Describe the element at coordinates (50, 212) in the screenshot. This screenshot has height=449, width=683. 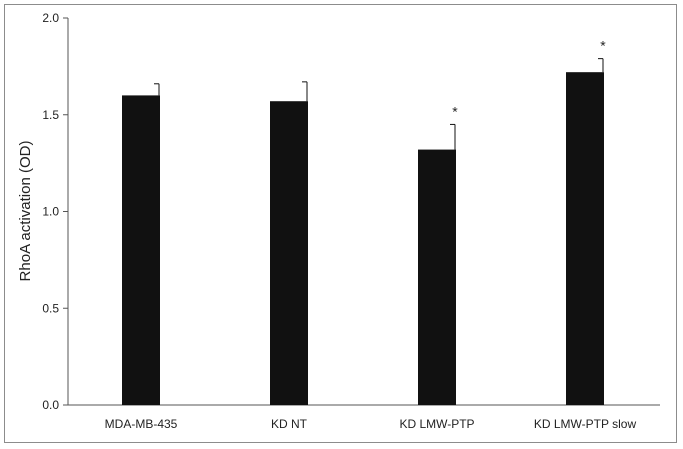
I see `y-tick-label: 1.0` at that location.